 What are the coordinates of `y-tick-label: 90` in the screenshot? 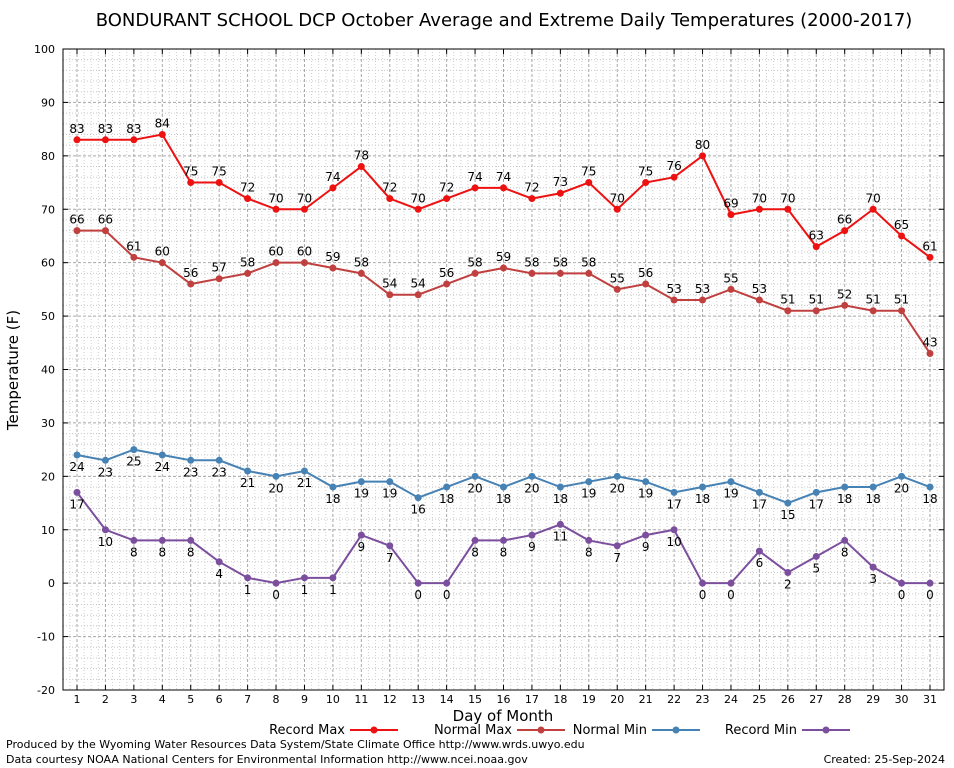 It's located at (48, 102).